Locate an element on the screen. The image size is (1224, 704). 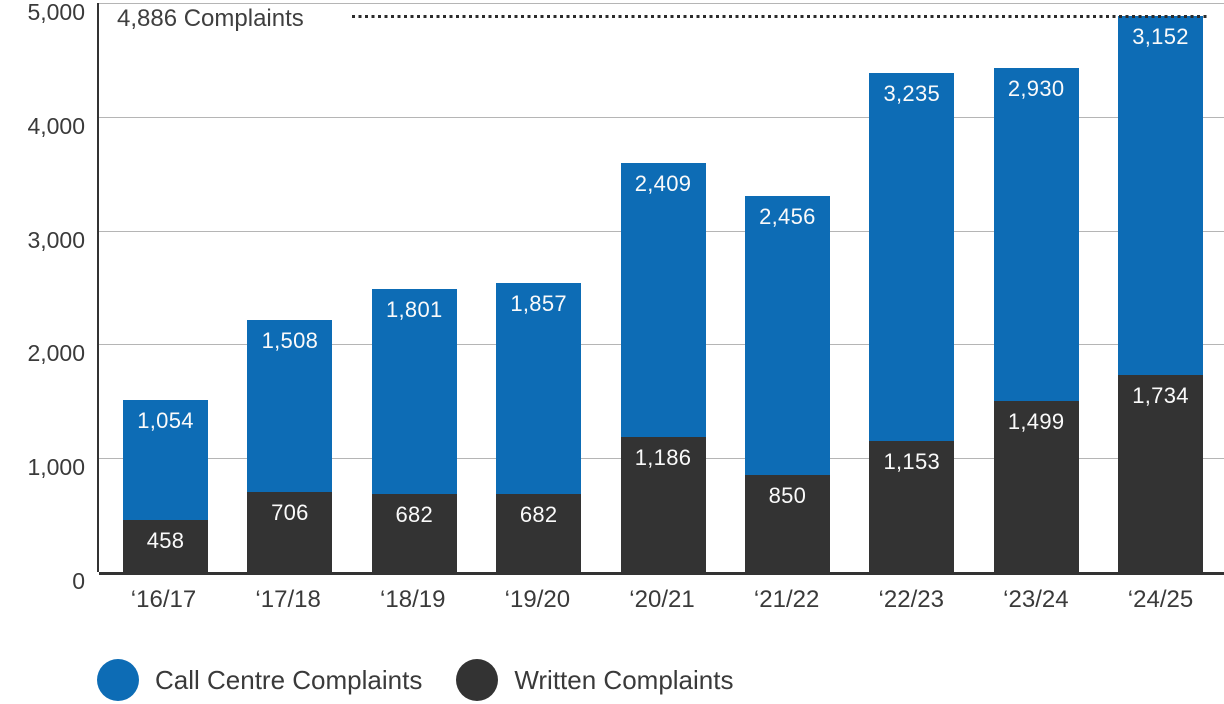
value-label: 850 is located at coordinates (787, 496).